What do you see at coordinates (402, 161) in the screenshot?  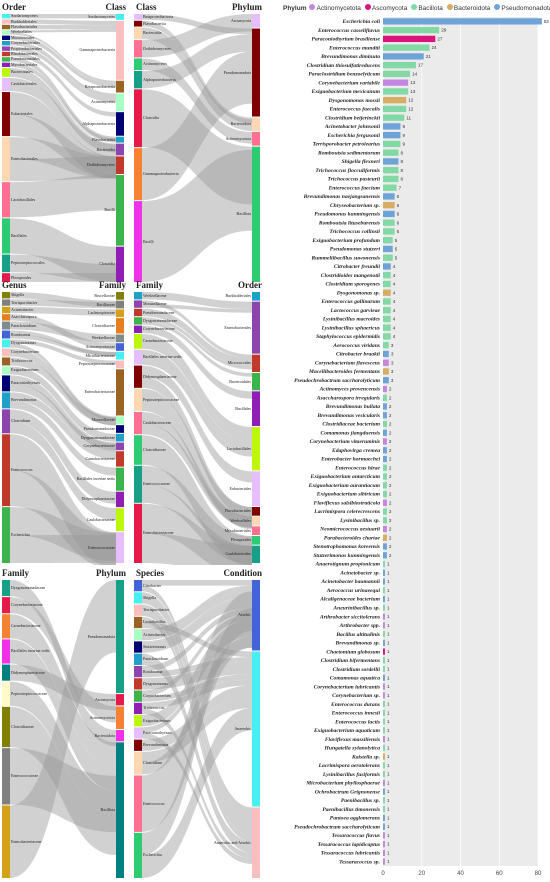 I see `bar-value-label: 8` at bounding box center [402, 161].